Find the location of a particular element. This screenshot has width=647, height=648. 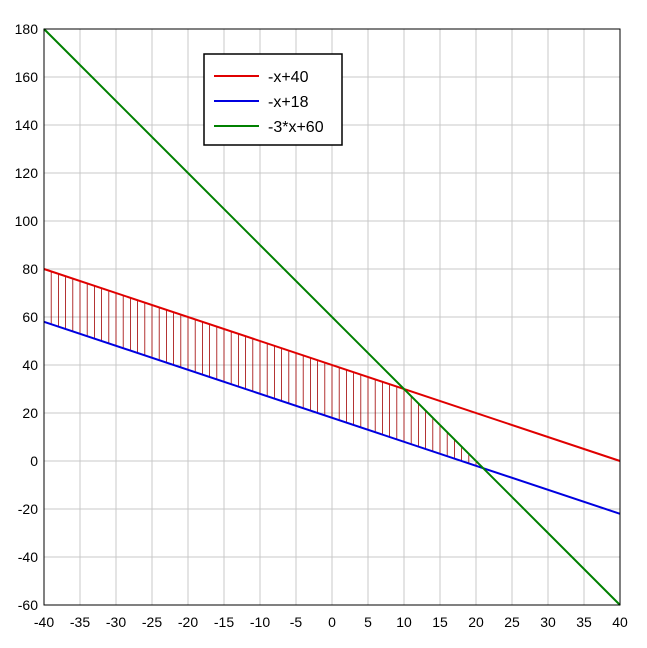

y-tick-label: 20 is located at coordinates (30, 413).